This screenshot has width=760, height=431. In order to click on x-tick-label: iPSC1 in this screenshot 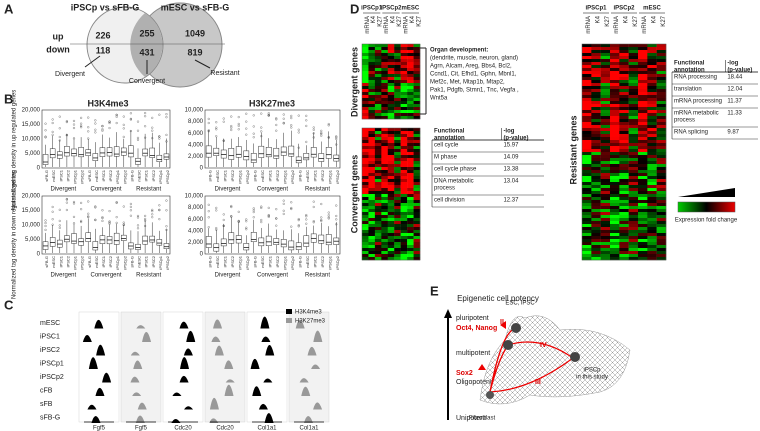, I will do `click(60, 261)`.